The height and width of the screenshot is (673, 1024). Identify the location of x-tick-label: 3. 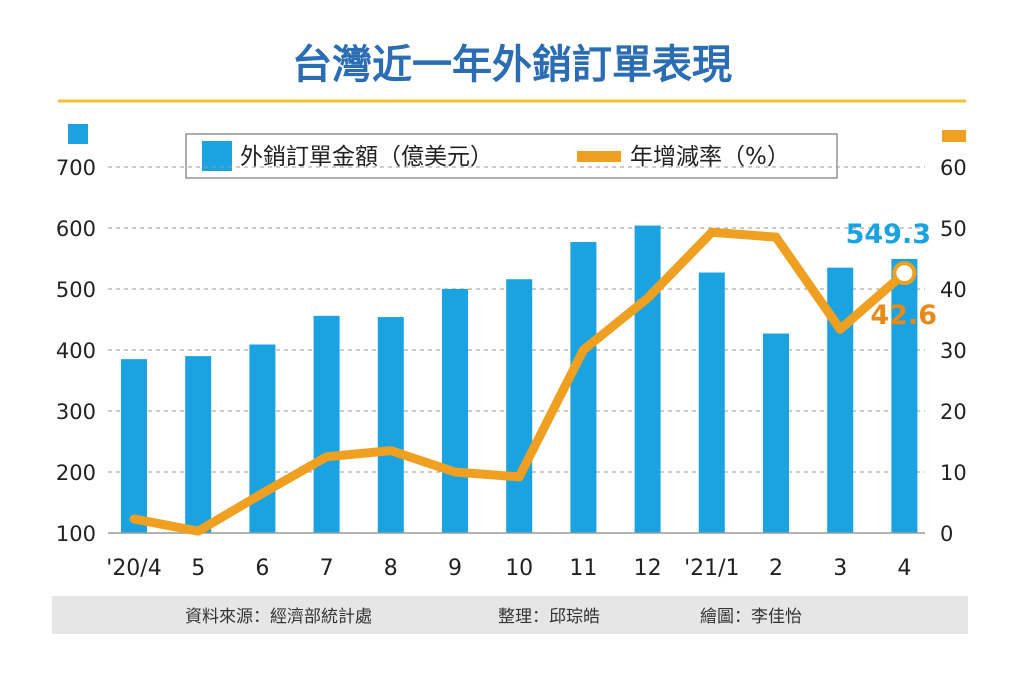
(840, 568).